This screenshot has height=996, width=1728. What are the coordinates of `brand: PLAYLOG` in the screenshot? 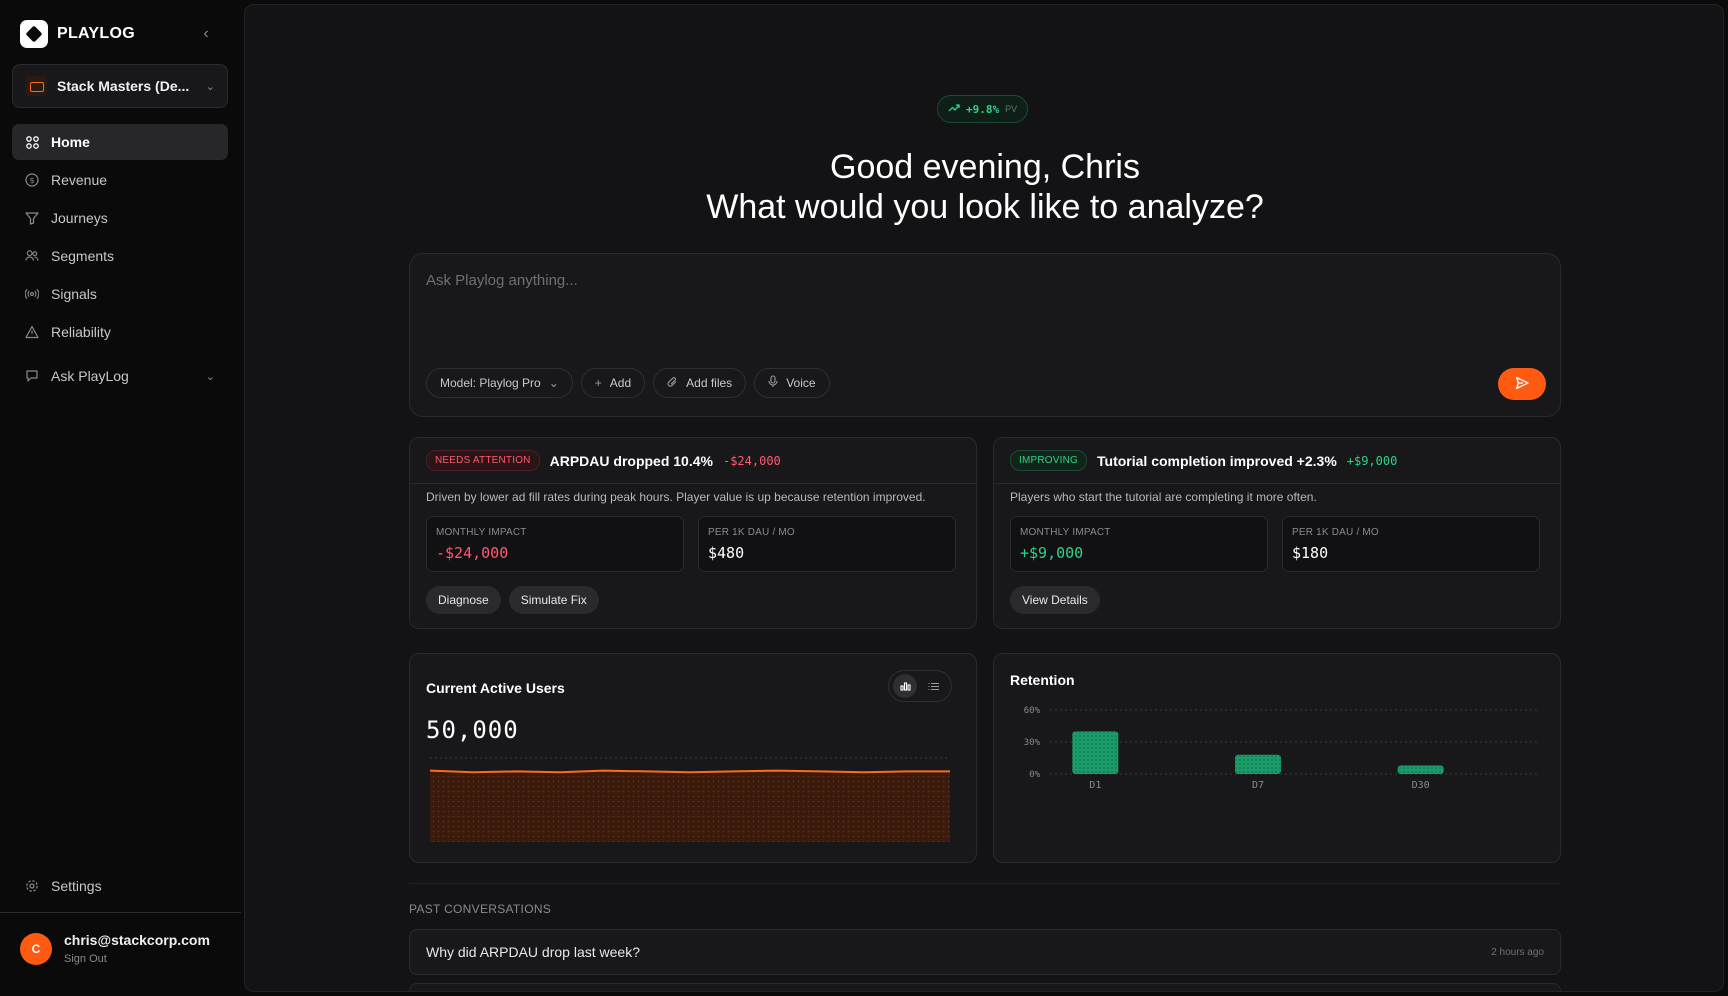 It's located at (77, 34).